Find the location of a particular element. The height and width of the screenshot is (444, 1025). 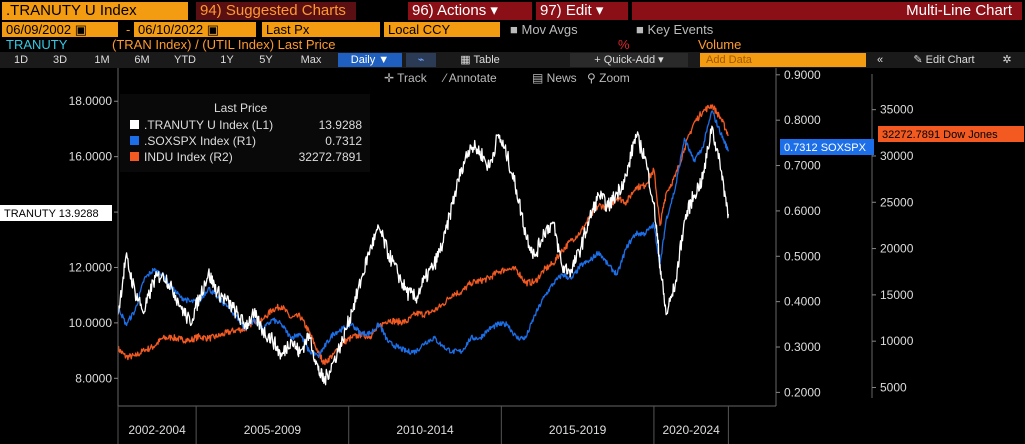

period-5y: 5Y is located at coordinates (266, 60).